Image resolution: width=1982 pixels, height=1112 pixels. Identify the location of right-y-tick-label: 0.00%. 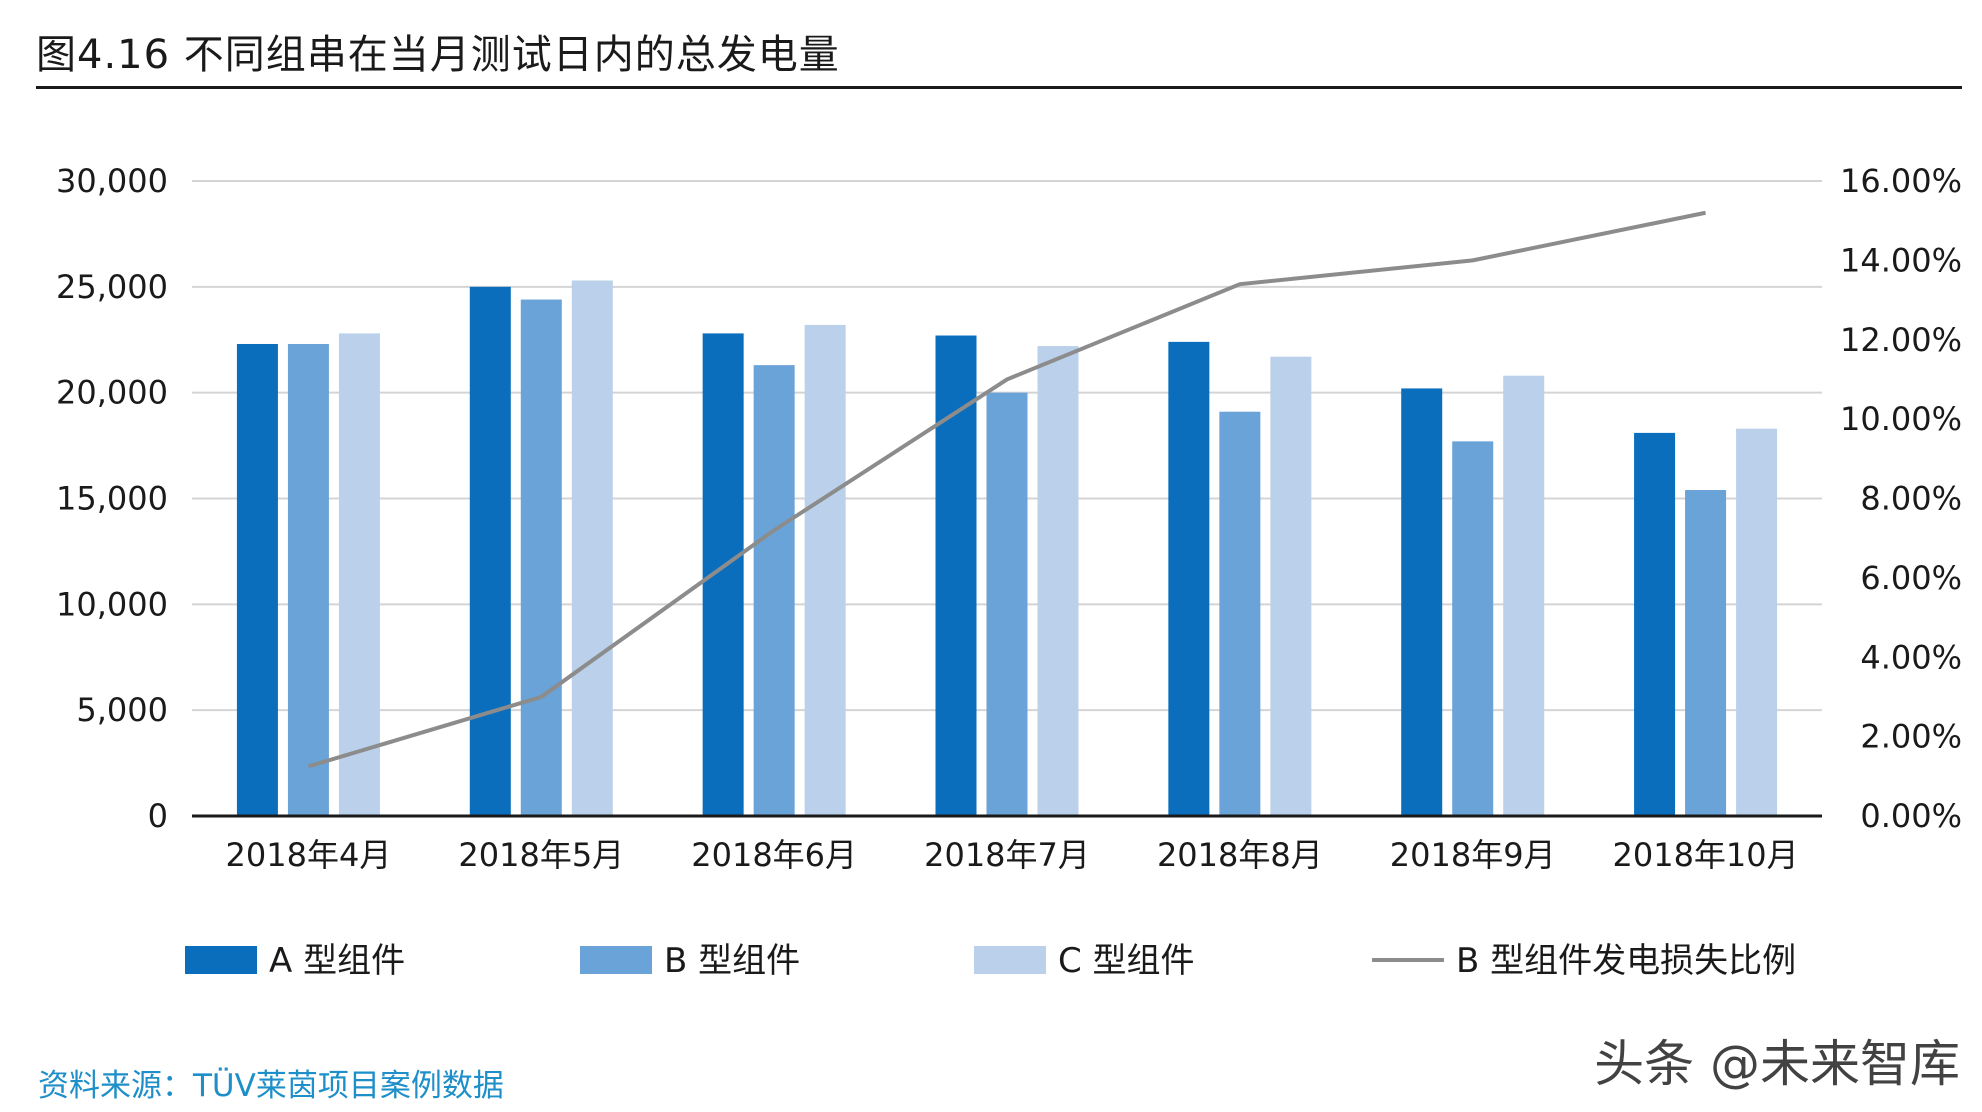
(1911, 816).